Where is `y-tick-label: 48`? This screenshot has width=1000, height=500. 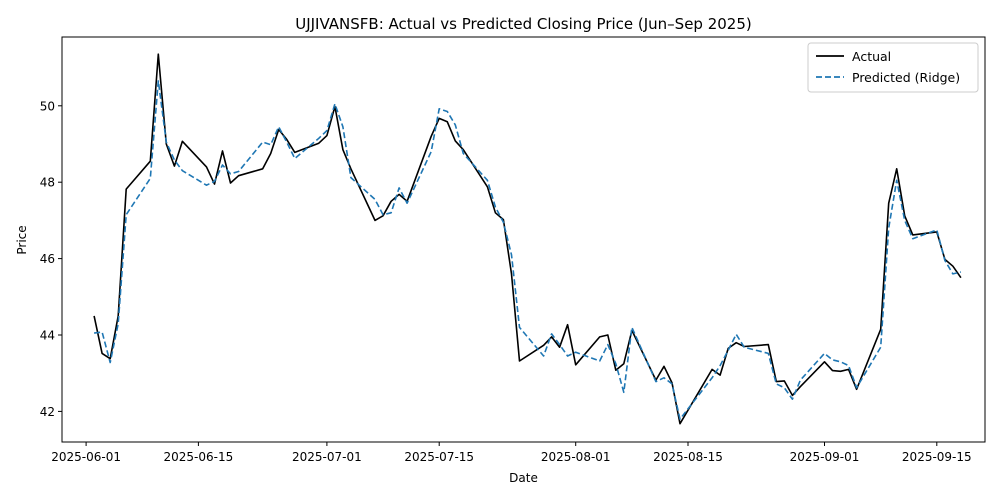 y-tick-label: 48 is located at coordinates (47, 183).